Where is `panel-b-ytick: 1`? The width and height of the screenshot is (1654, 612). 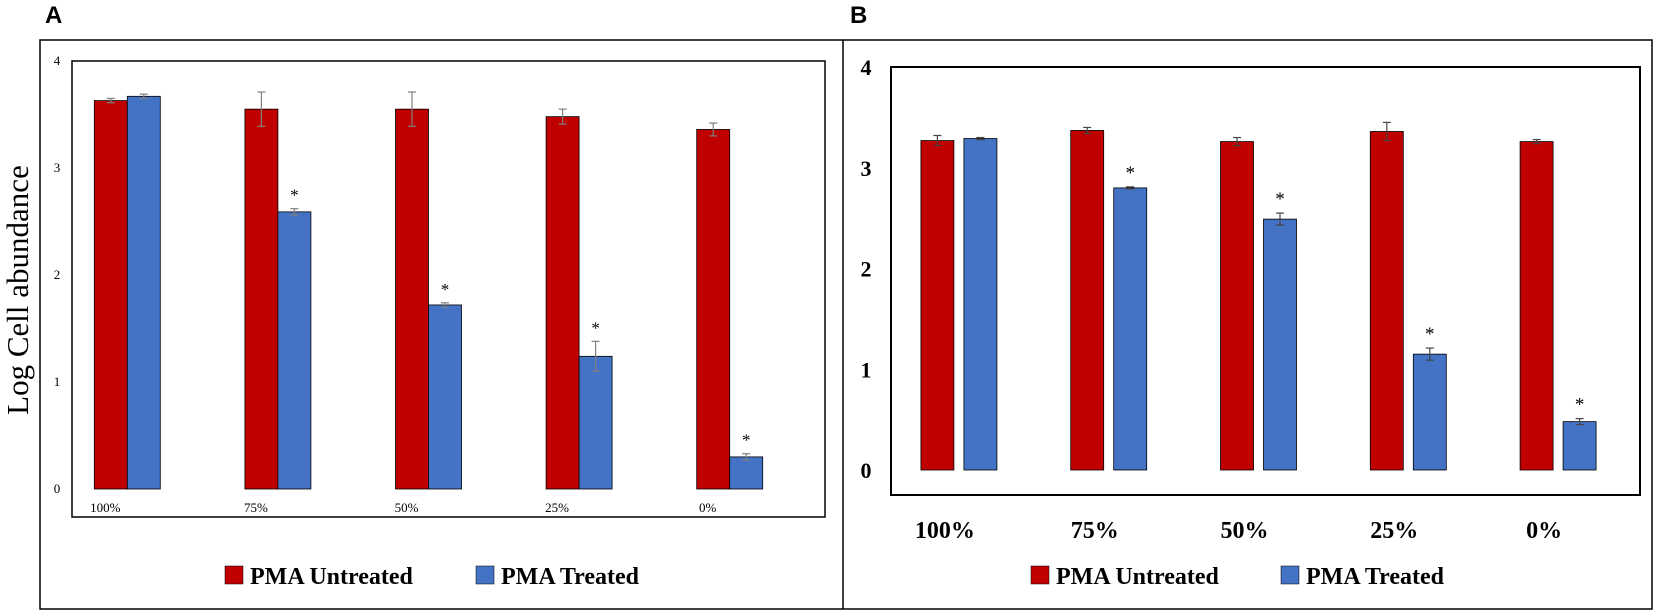
panel-b-ytick: 1 is located at coordinates (866, 369).